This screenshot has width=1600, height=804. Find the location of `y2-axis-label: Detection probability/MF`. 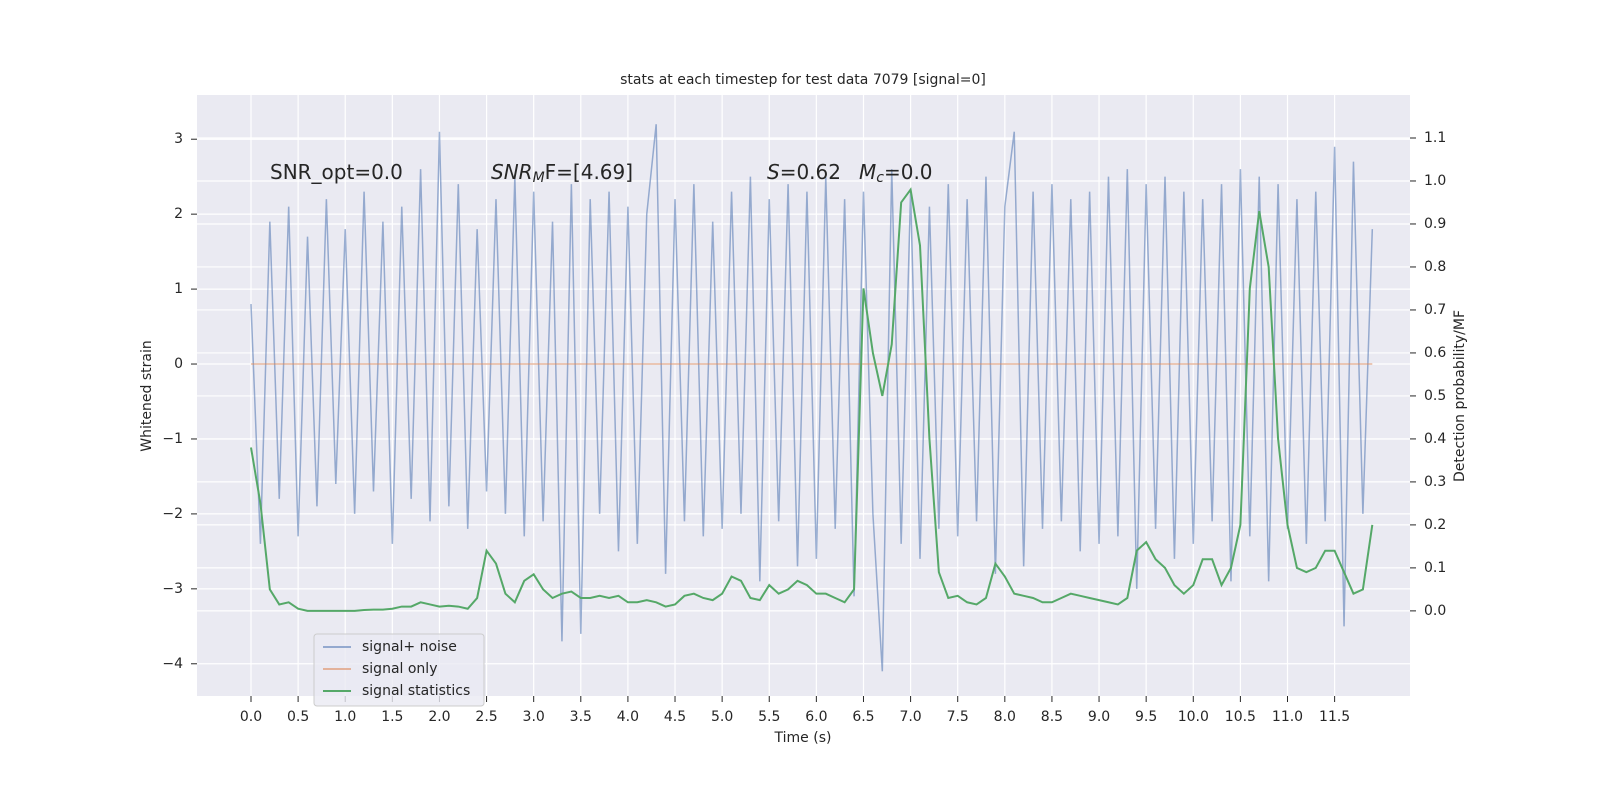

y2-axis-label: Detection probability/MF is located at coordinates (1460, 396).